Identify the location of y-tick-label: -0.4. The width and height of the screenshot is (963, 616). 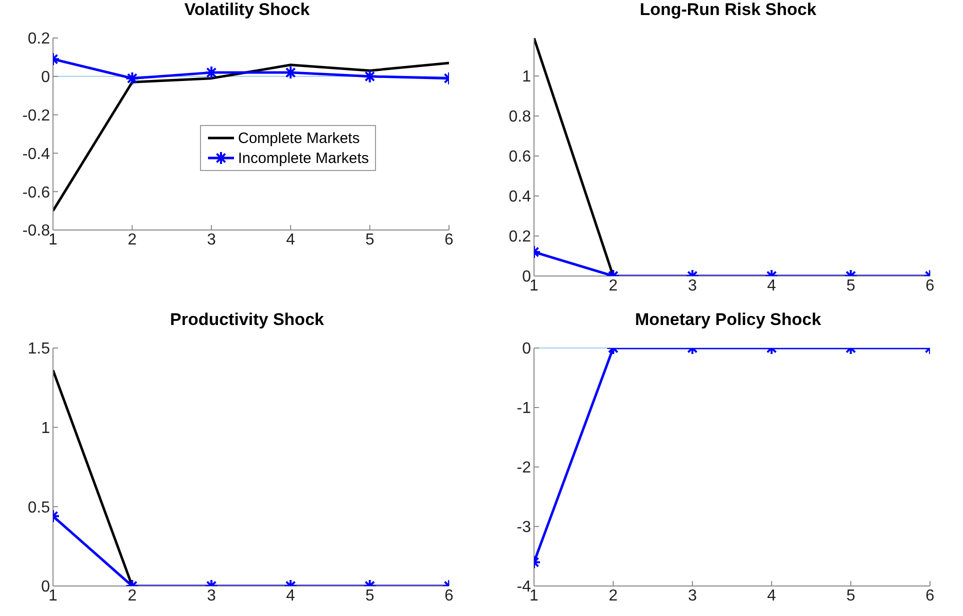
(36, 154).